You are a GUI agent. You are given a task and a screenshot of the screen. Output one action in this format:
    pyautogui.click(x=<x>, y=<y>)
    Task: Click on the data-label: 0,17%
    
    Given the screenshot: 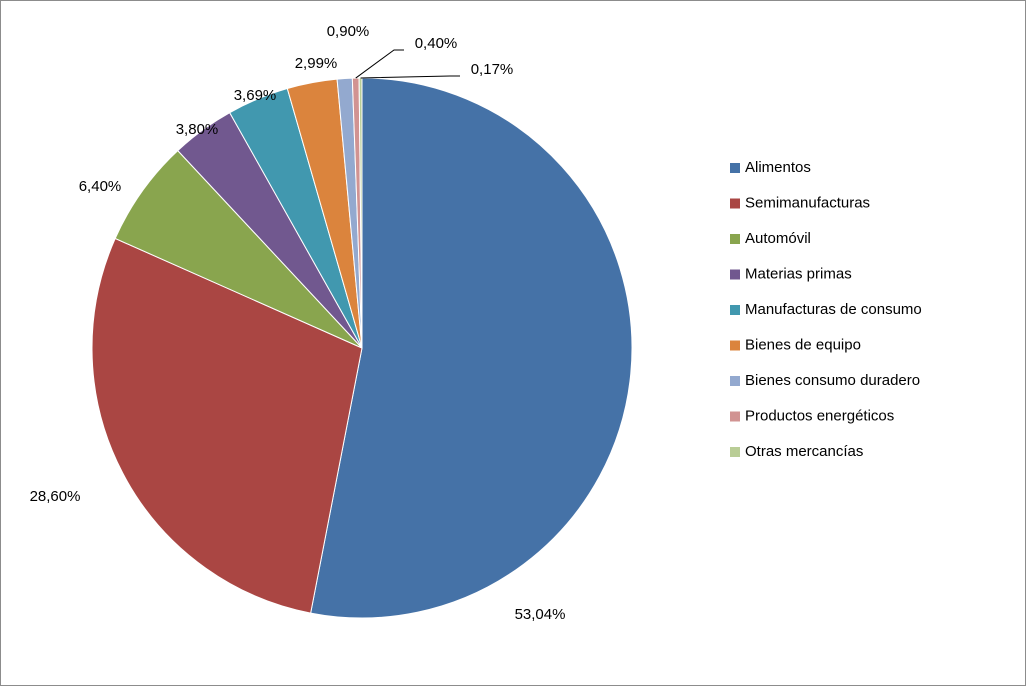 What is the action you would take?
    pyautogui.click(x=492, y=69)
    